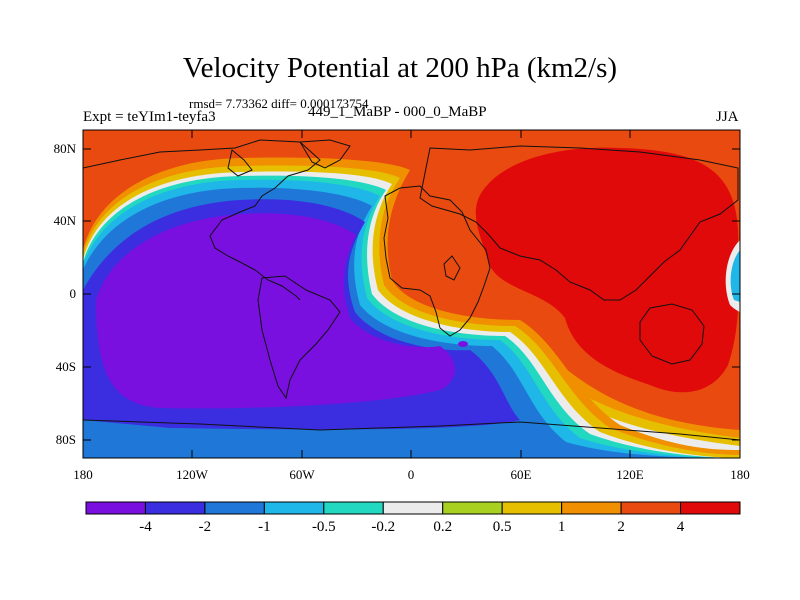 The width and height of the screenshot is (800, 600). I want to click on africa, so click(437, 261).